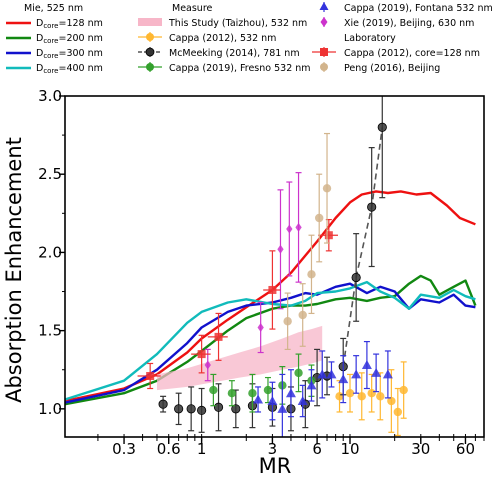 This screenshot has width=500, height=481. What do you see at coordinates (465, 449) in the screenshot?
I see `x-tick-label: 60` at bounding box center [465, 449].